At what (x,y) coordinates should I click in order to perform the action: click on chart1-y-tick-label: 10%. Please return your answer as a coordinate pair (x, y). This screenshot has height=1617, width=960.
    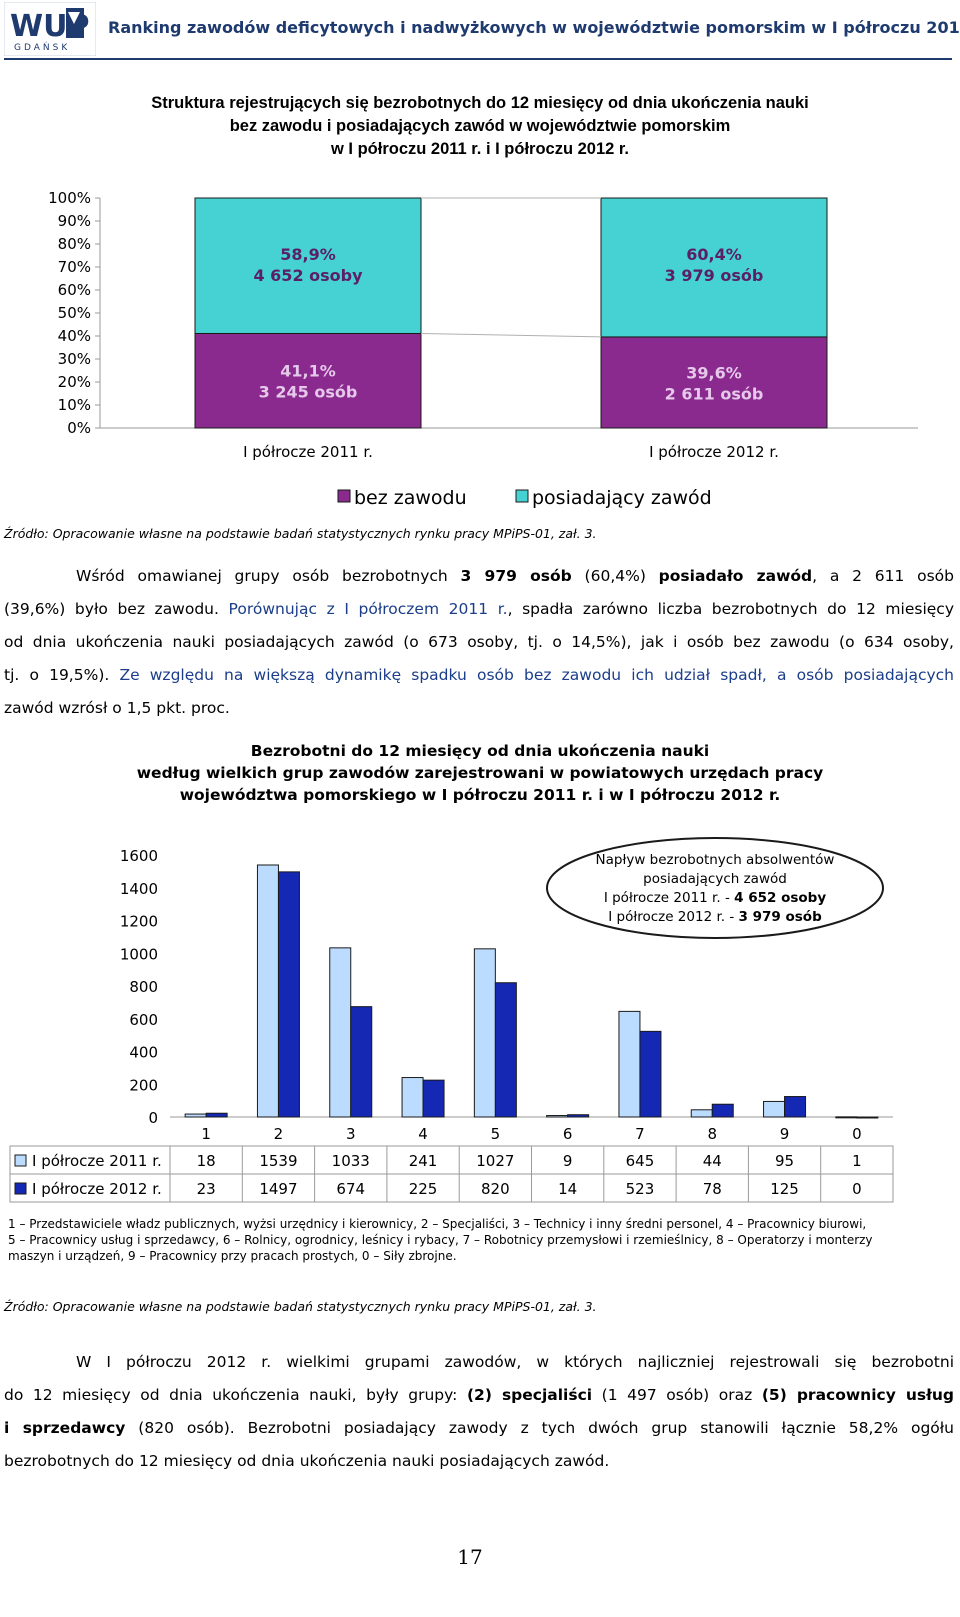
    Looking at the image, I should click on (74, 405).